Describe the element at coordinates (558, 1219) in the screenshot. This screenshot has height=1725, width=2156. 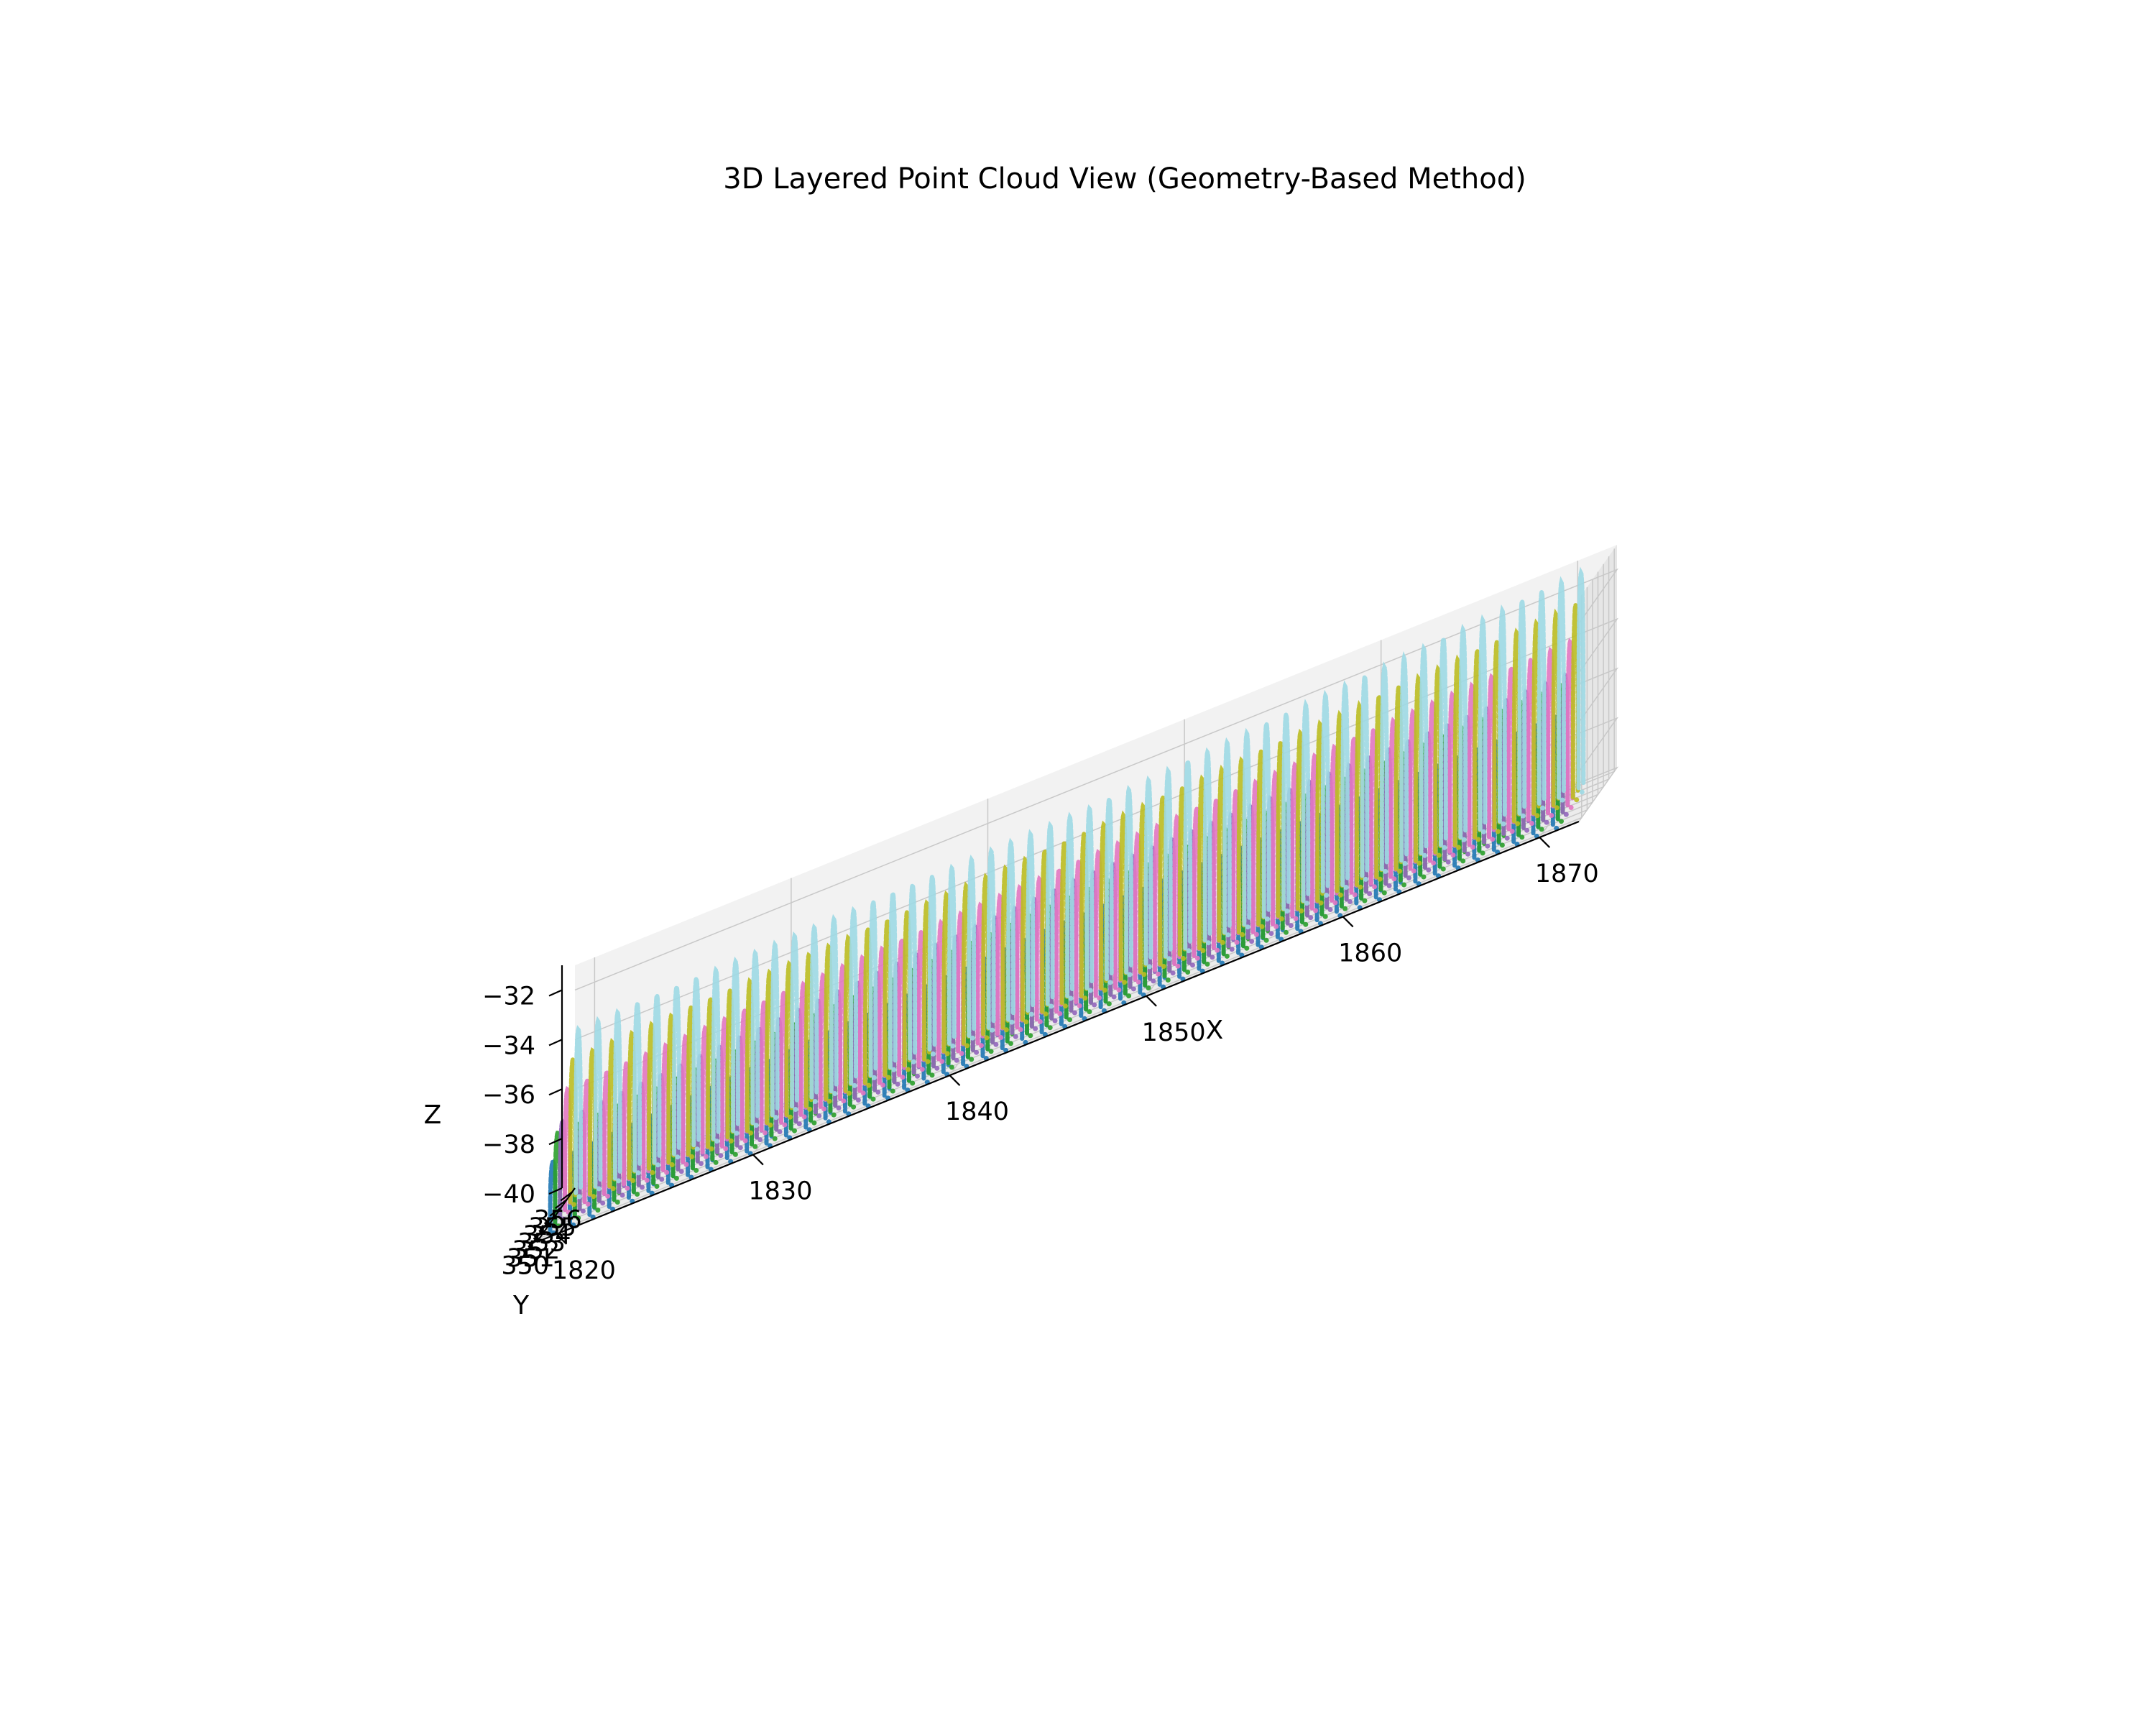
I see `y-tick-label: 356` at that location.